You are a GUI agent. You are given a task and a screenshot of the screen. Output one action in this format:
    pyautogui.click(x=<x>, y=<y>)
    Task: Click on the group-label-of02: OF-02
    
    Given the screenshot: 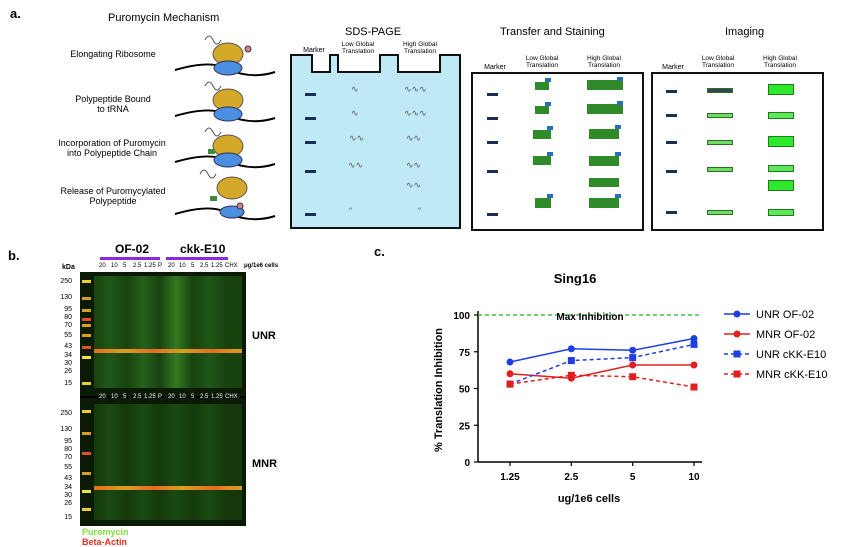 What is the action you would take?
    pyautogui.click(x=132, y=249)
    